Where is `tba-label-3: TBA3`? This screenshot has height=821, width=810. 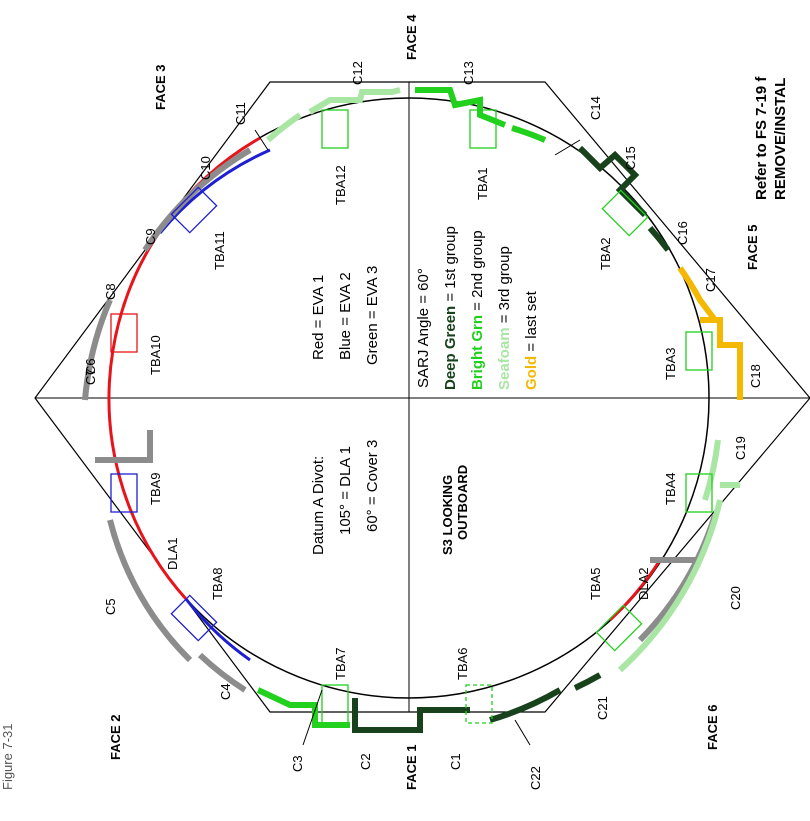 tba-label-3: TBA3 is located at coordinates (670, 363).